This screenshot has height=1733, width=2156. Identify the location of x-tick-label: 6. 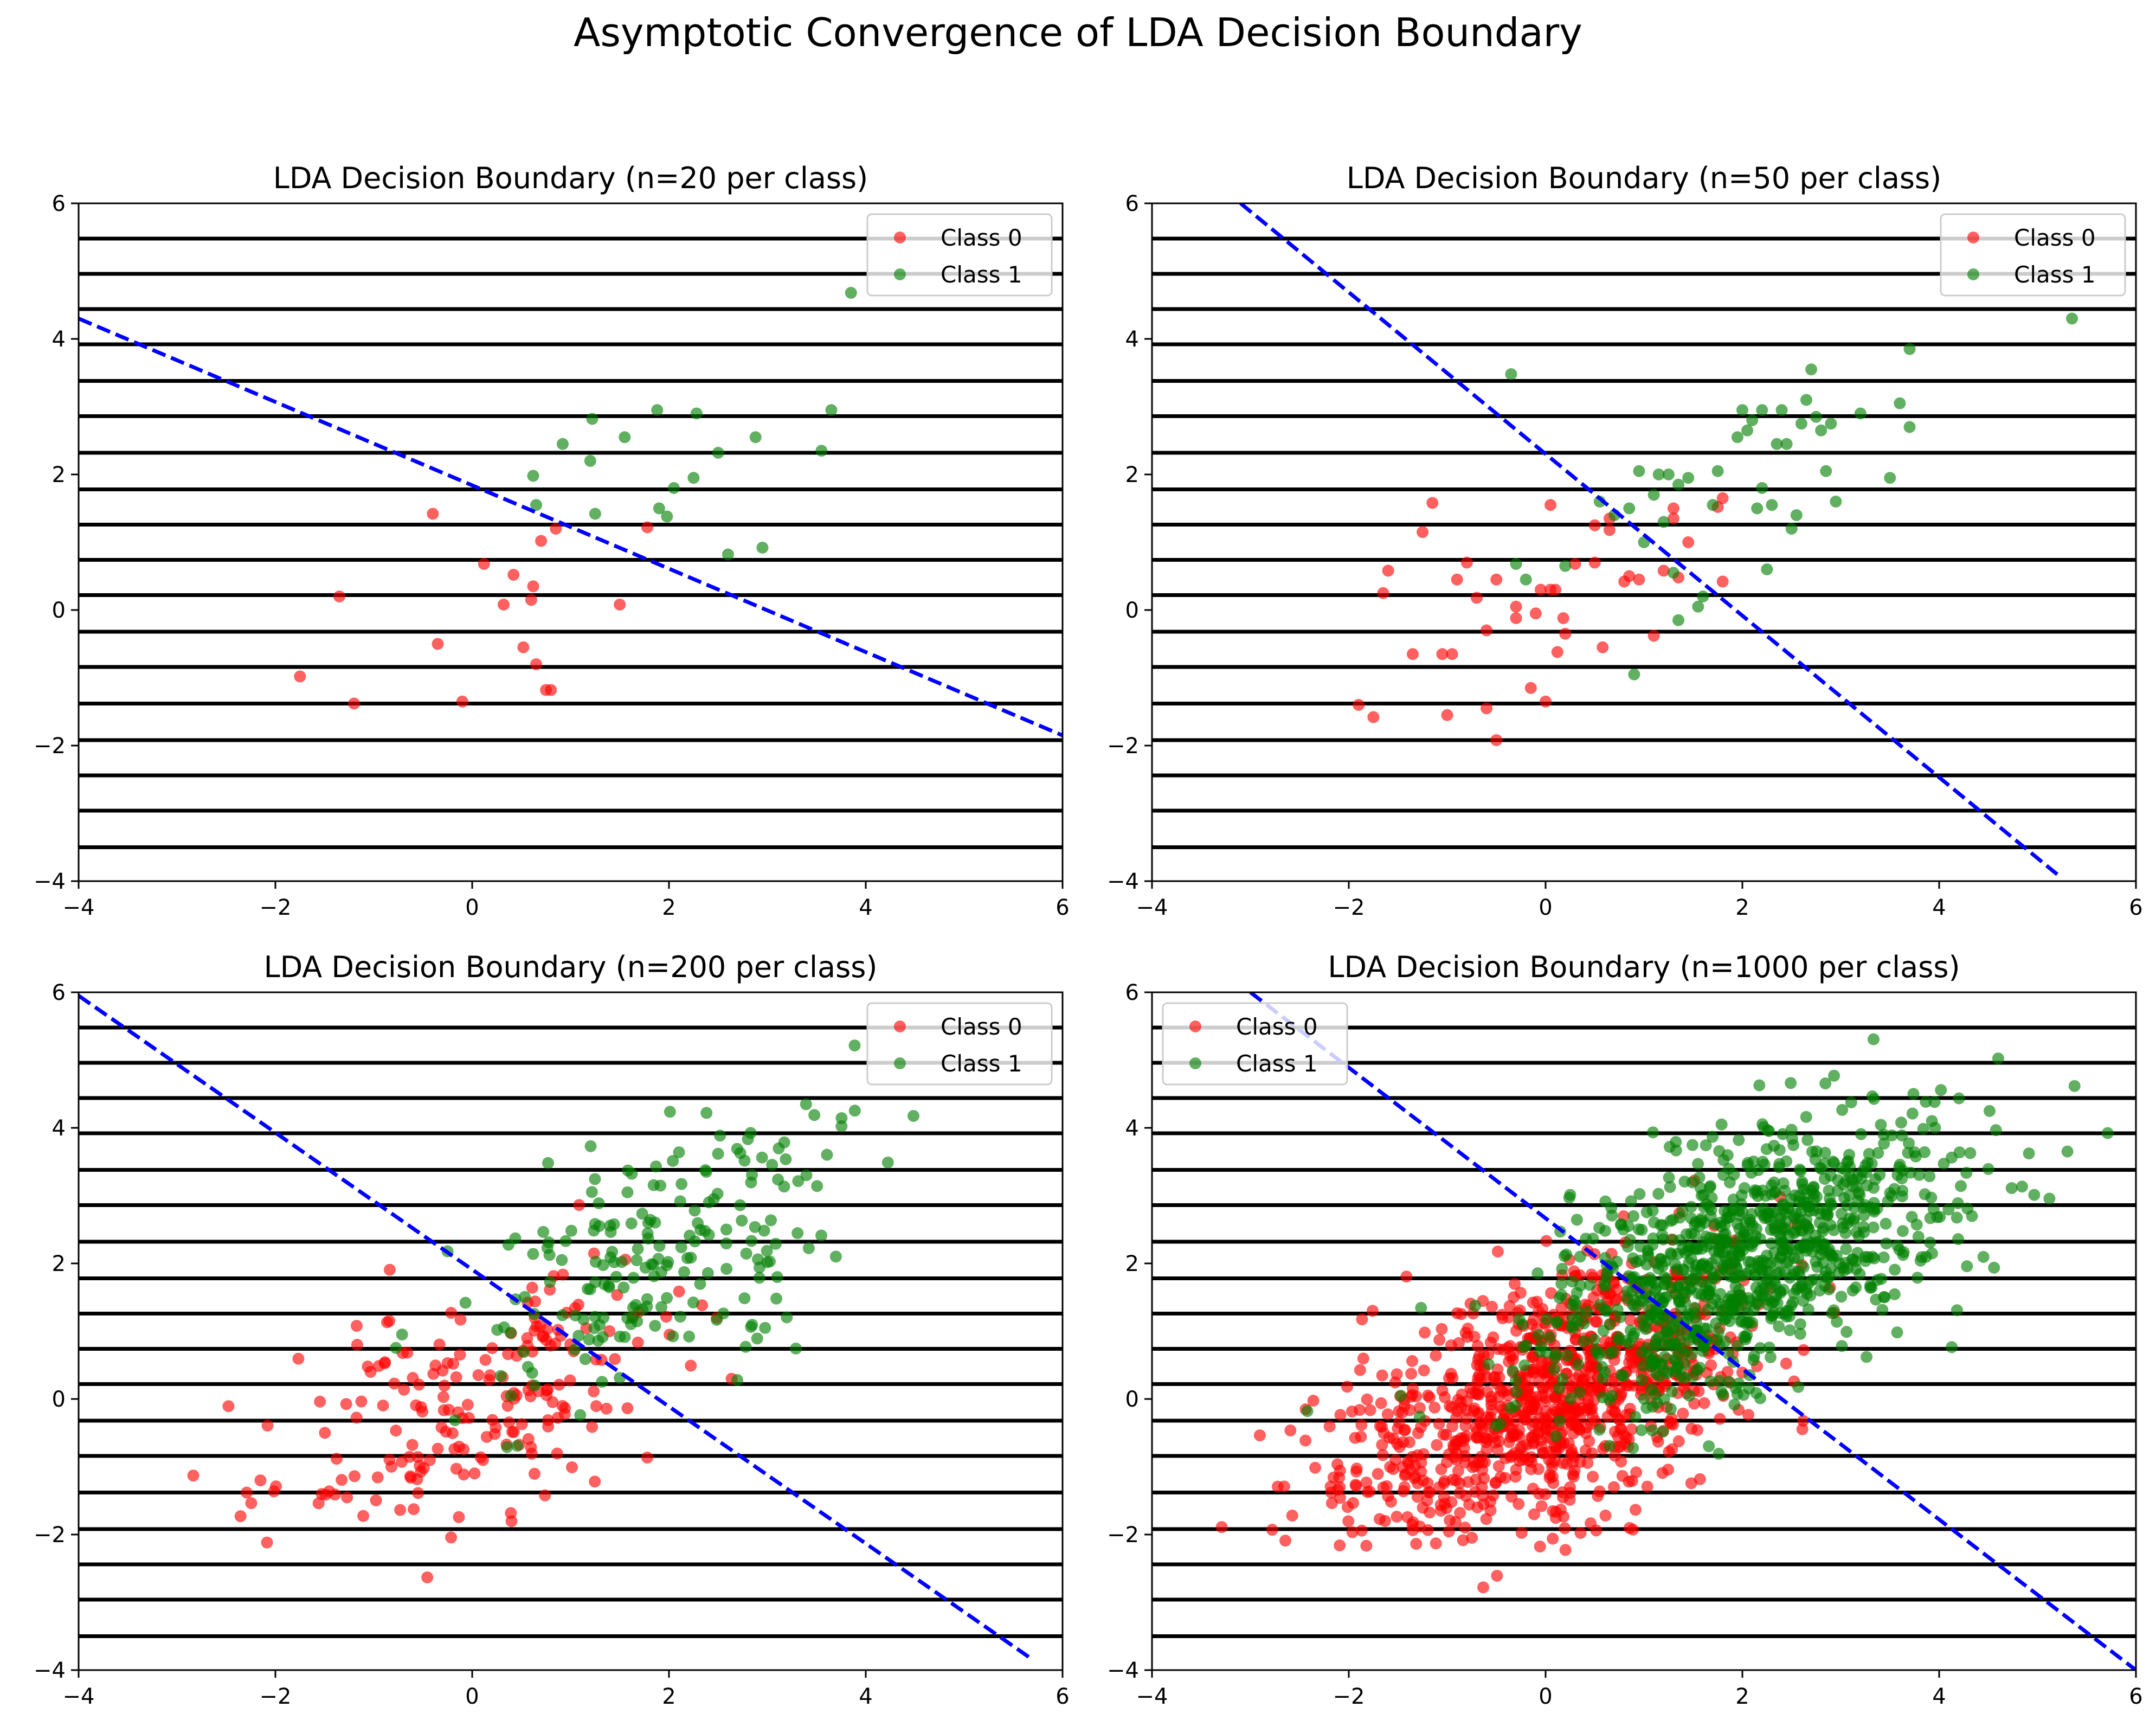
(2135, 907).